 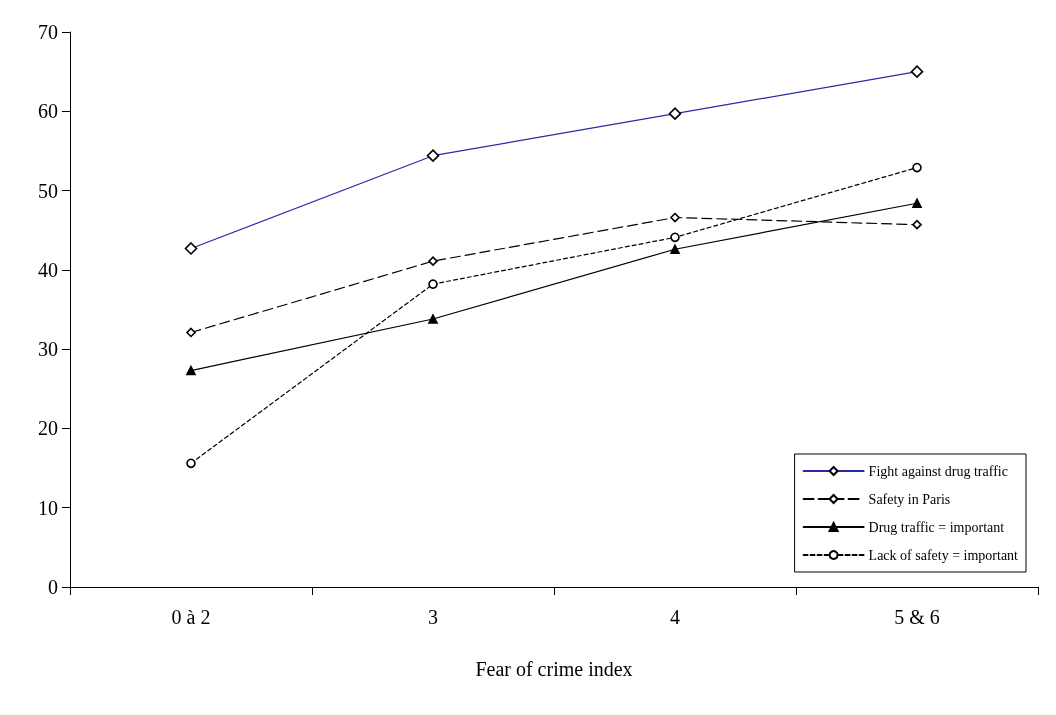 What do you see at coordinates (48, 111) in the screenshot?
I see `y-tick-label: 60` at bounding box center [48, 111].